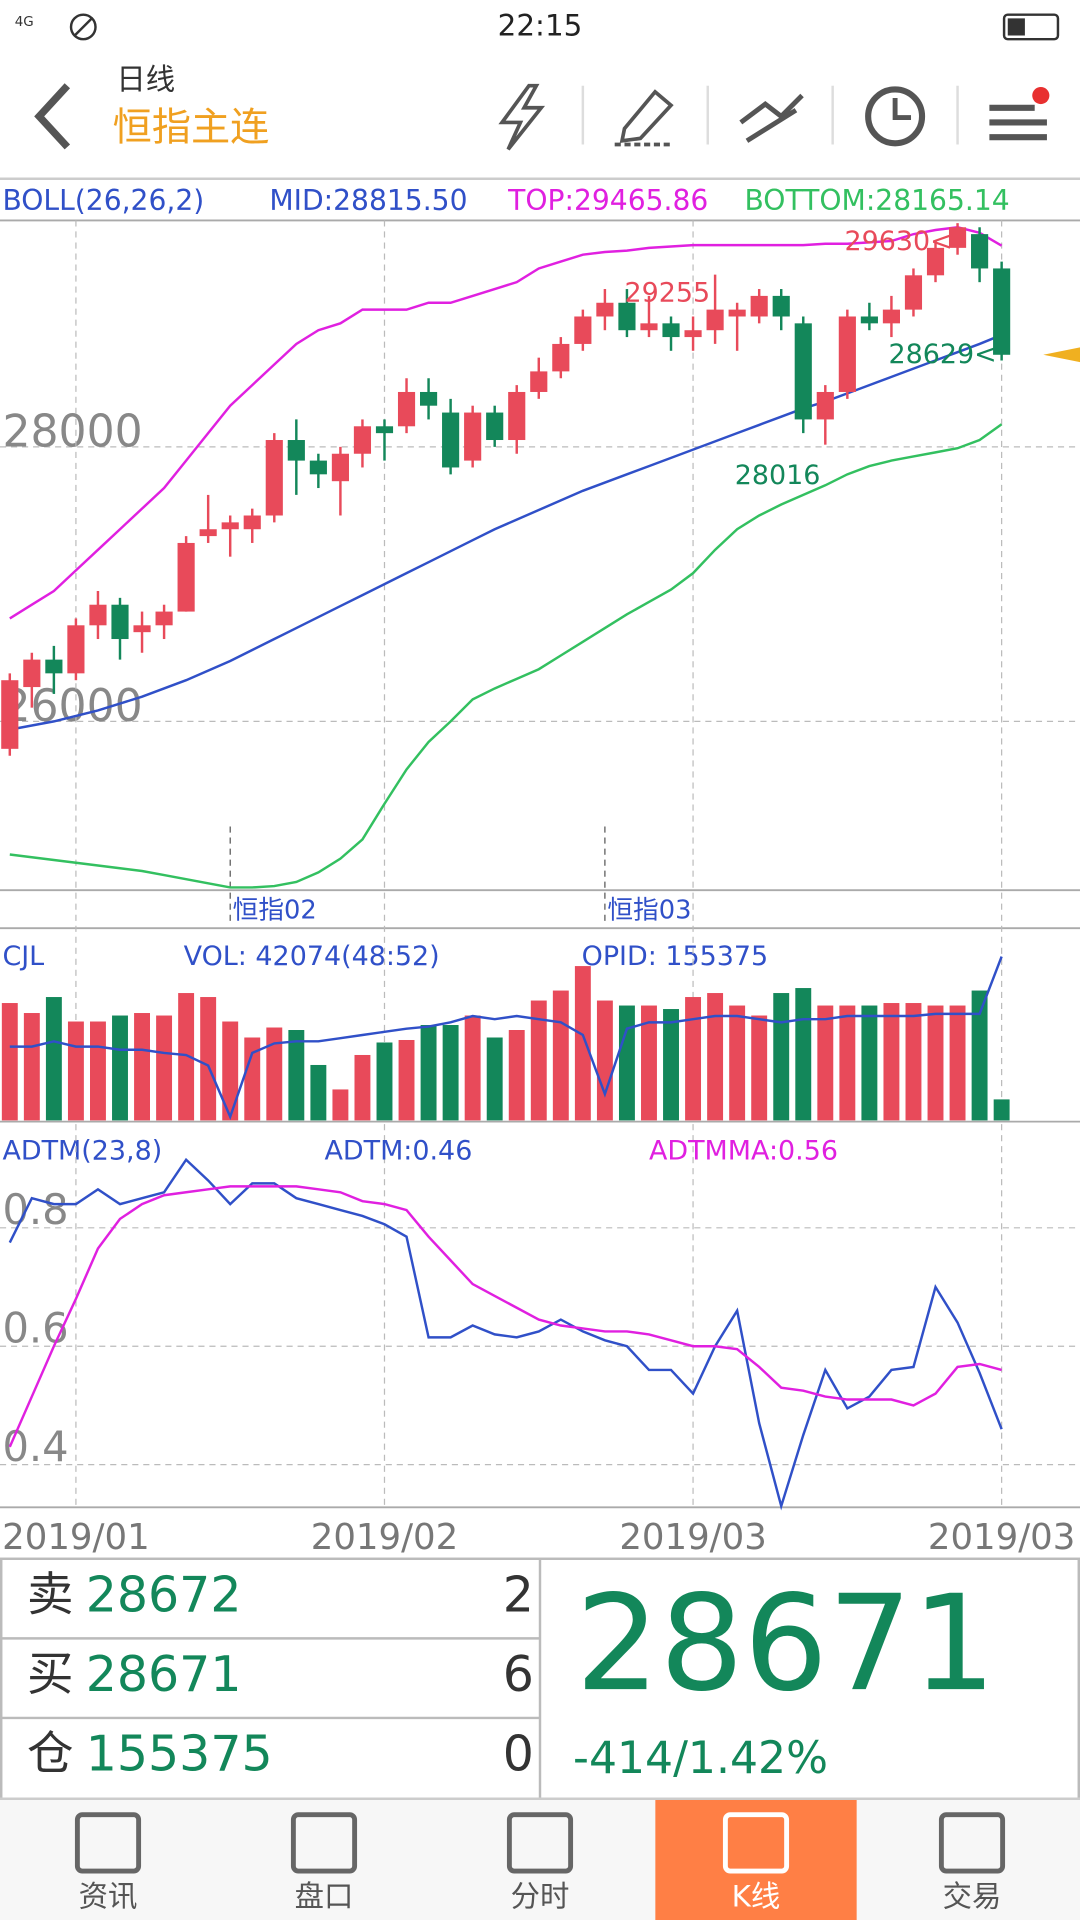  I want to click on legend-label: MID:28815.50, so click(368, 200).